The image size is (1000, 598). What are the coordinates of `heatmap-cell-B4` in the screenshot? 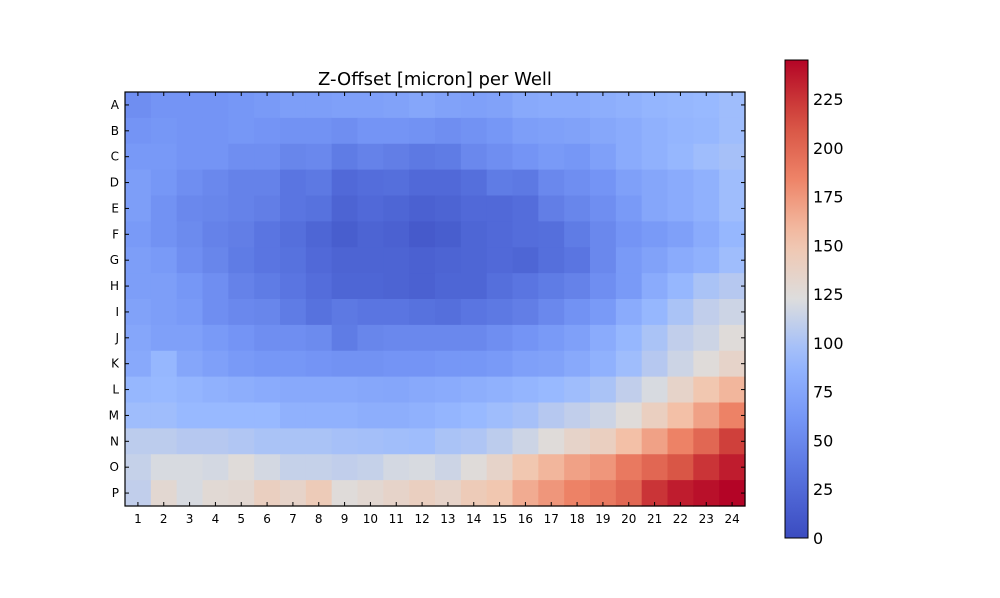 It's located at (215, 131).